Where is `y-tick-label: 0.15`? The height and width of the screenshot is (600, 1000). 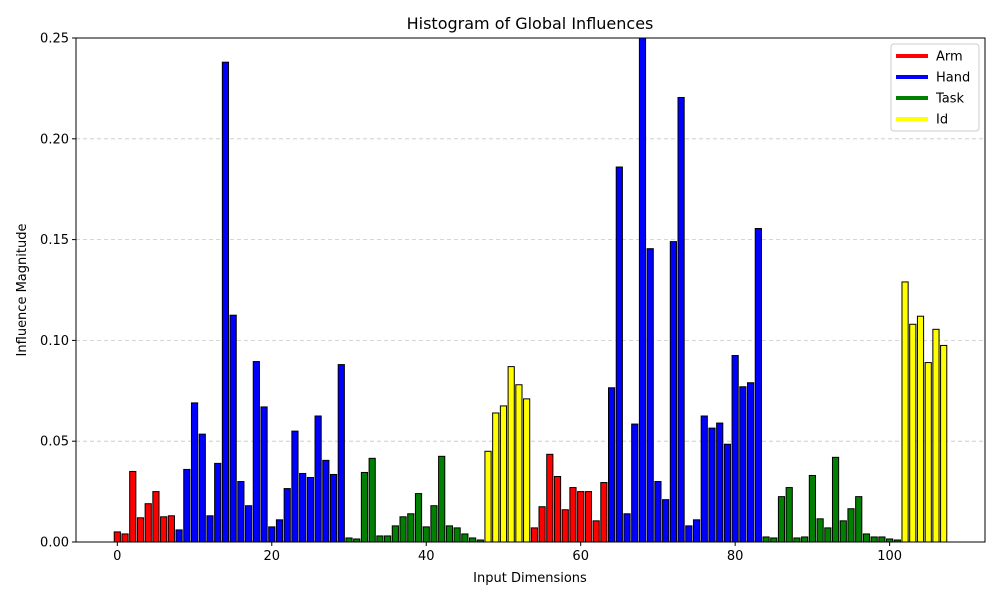 y-tick-label: 0.15 is located at coordinates (54, 240).